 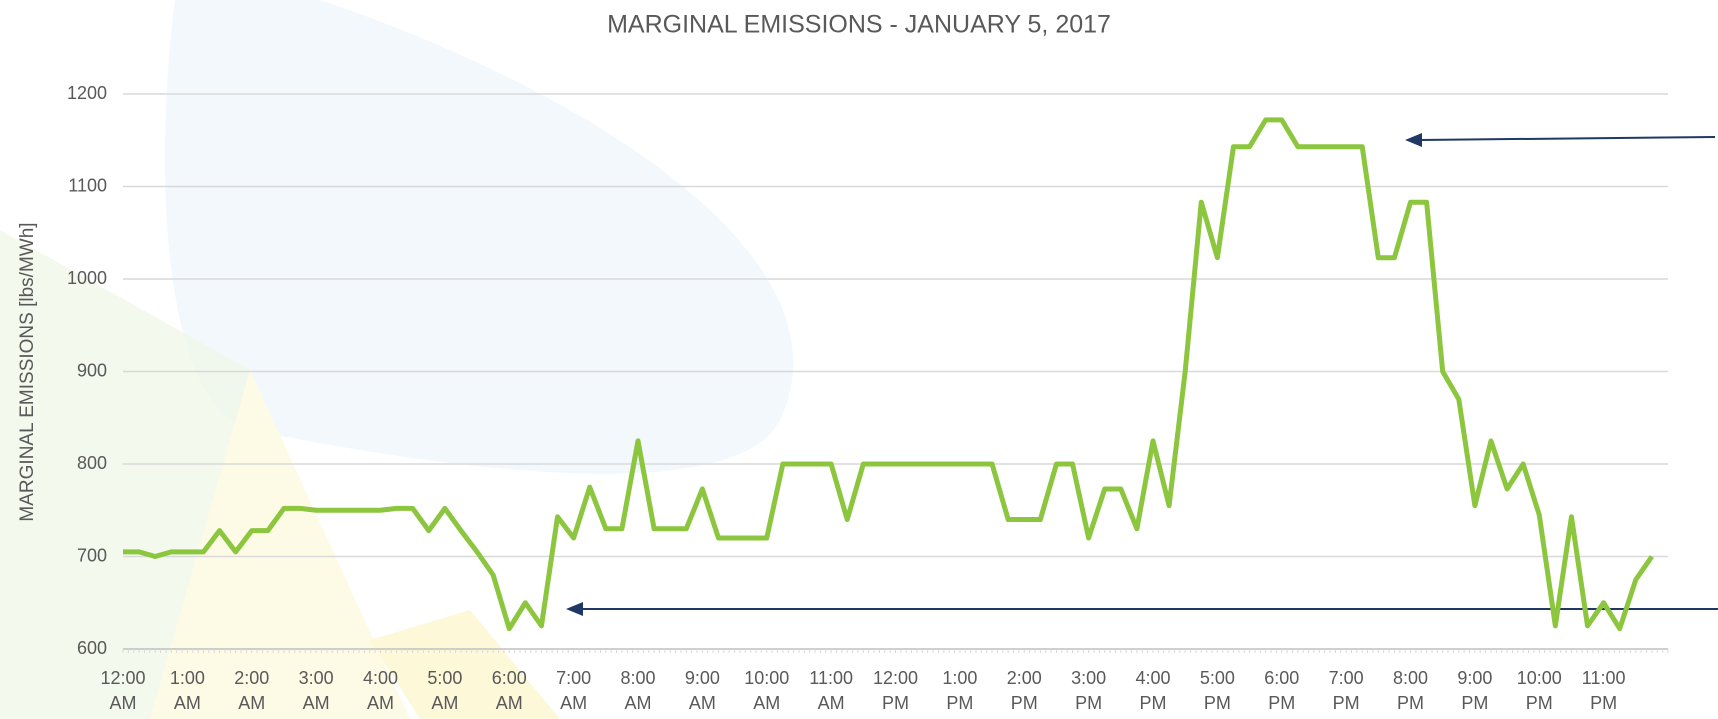 I want to click on y-tick-label: 1000, so click(x=87, y=278).